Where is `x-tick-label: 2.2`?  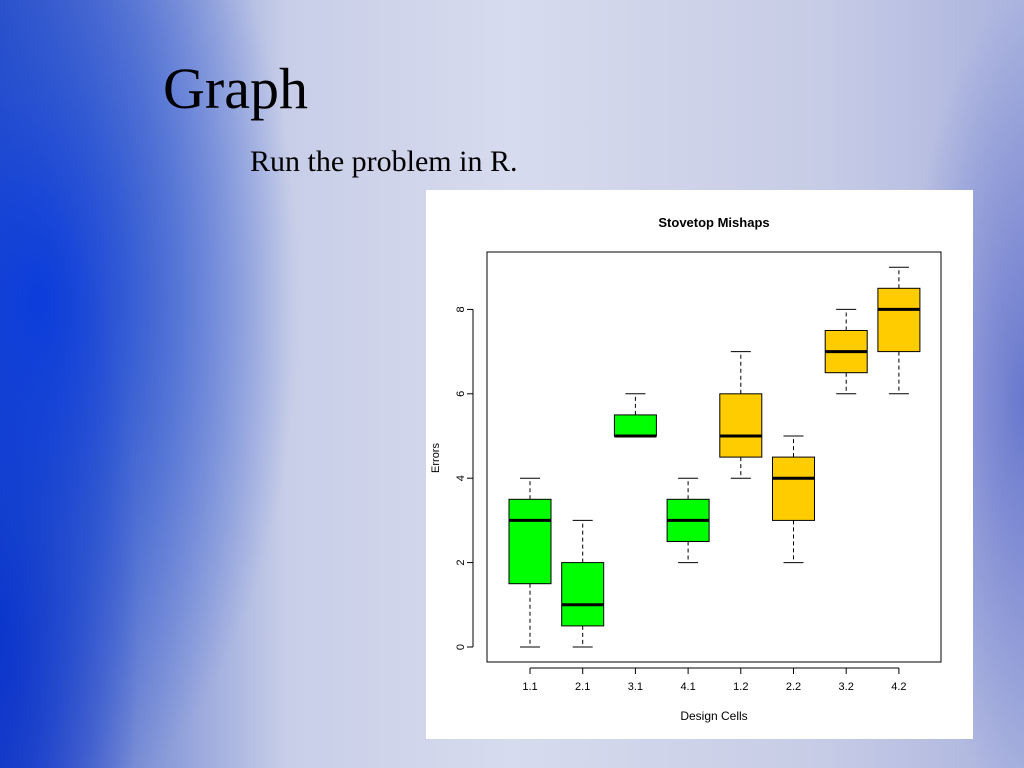 x-tick-label: 2.2 is located at coordinates (793, 687).